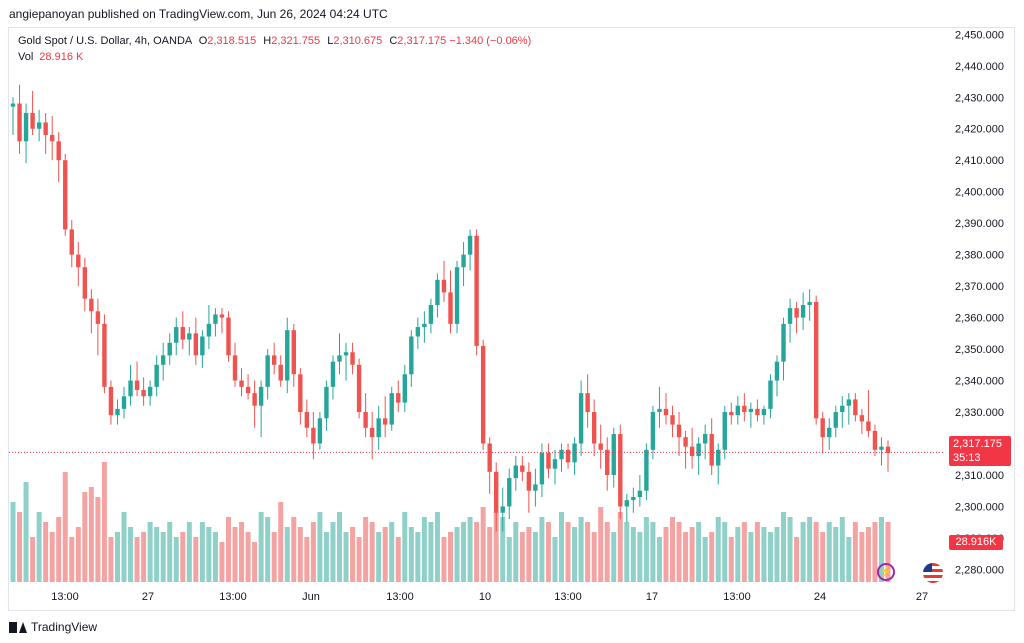 The width and height of the screenshot is (1024, 643). Describe the element at coordinates (393, 41) in the screenshot. I see `close-label: C` at that location.